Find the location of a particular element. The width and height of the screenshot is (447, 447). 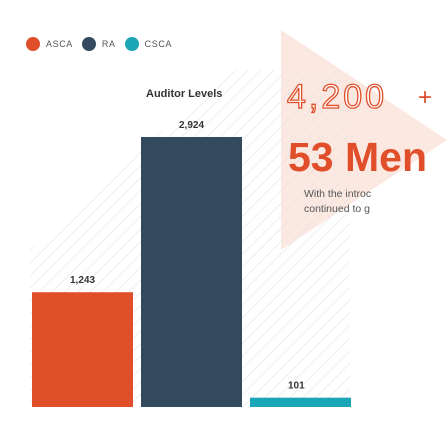

legend-item-csca: CSCA is located at coordinates (148, 44).